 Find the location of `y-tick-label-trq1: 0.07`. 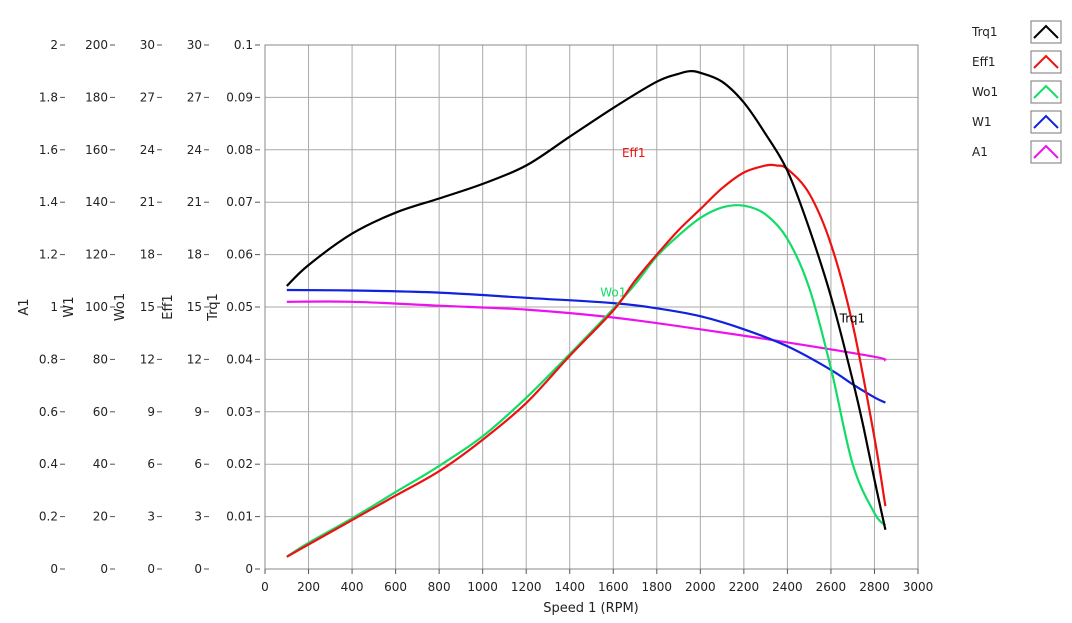

y-tick-label-trq1: 0.07 is located at coordinates (239, 202).